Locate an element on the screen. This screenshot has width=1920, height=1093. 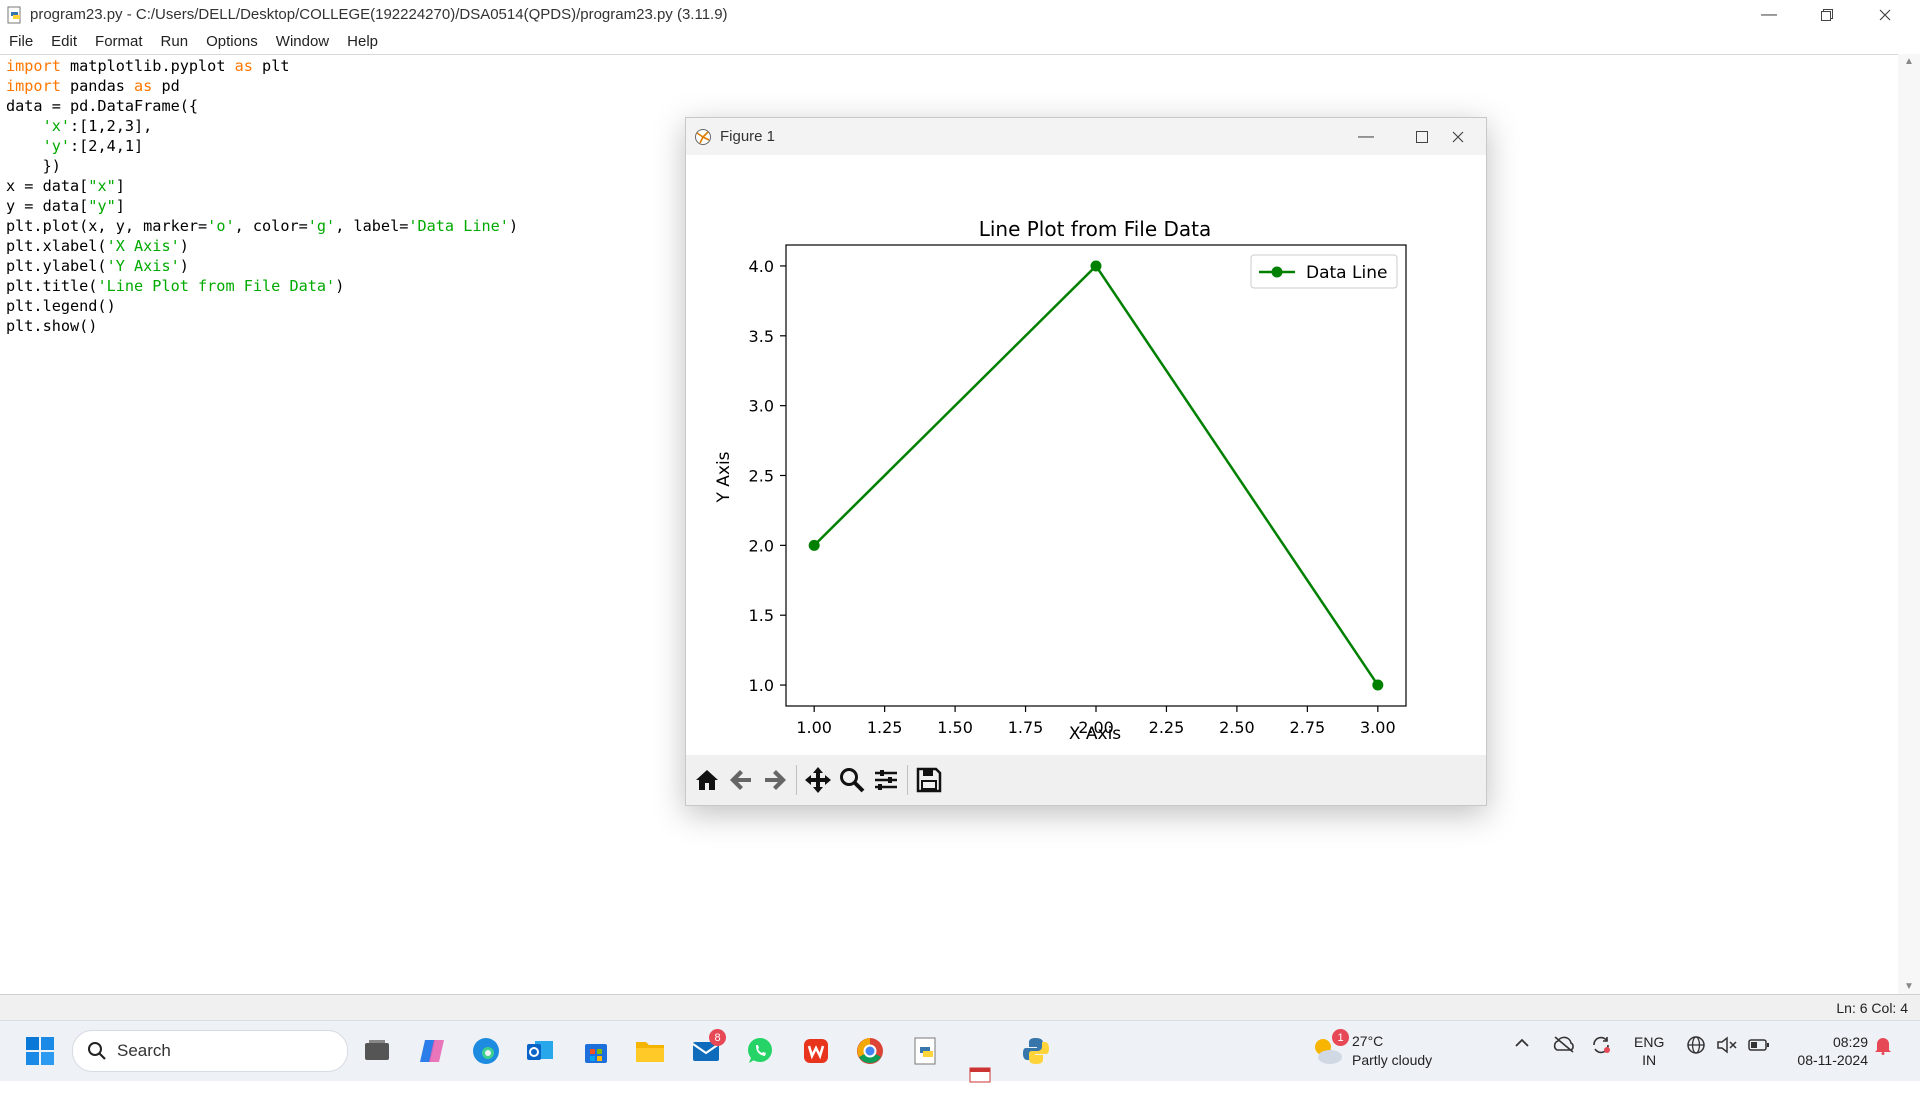
y-tick-label: 3.0 is located at coordinates (761, 406).